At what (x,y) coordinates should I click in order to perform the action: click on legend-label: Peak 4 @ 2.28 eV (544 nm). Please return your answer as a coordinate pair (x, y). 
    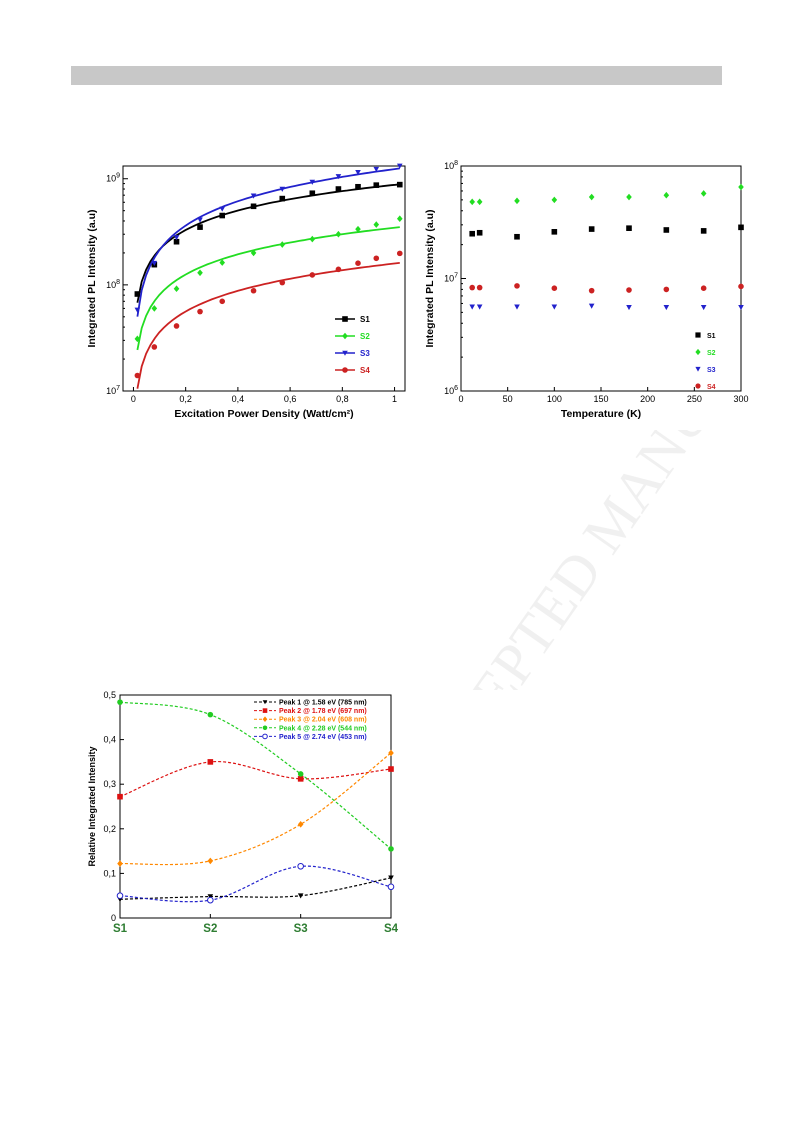
    Looking at the image, I should click on (323, 728).